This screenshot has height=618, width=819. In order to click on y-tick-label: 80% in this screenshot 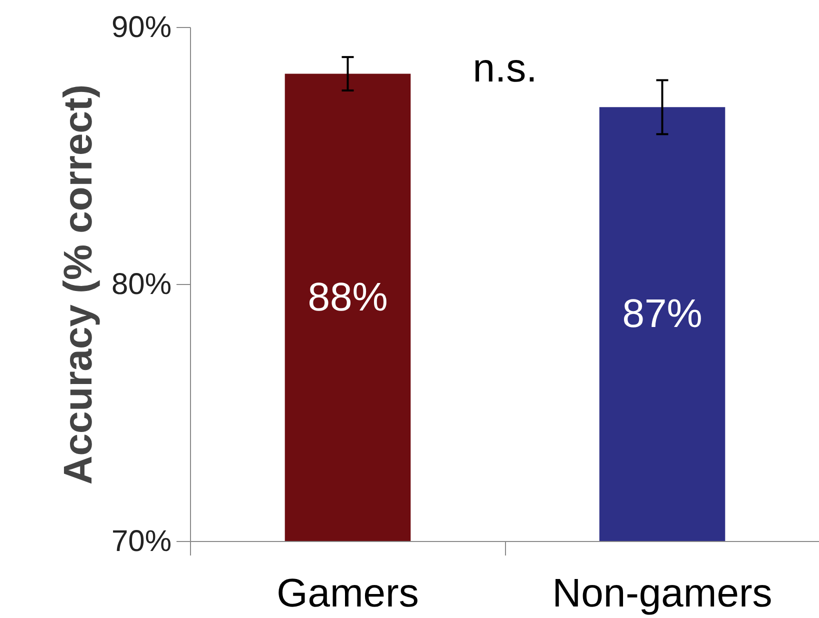, I will do `click(141, 284)`.